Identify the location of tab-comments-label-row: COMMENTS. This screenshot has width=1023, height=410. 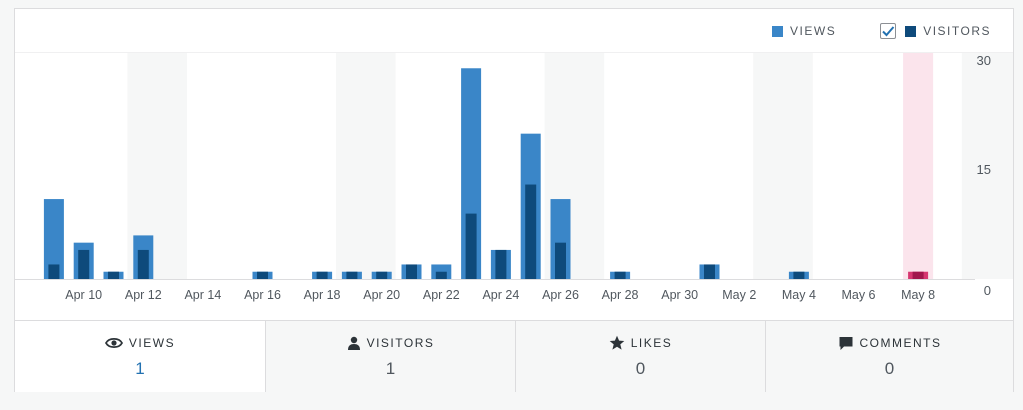
(890, 343).